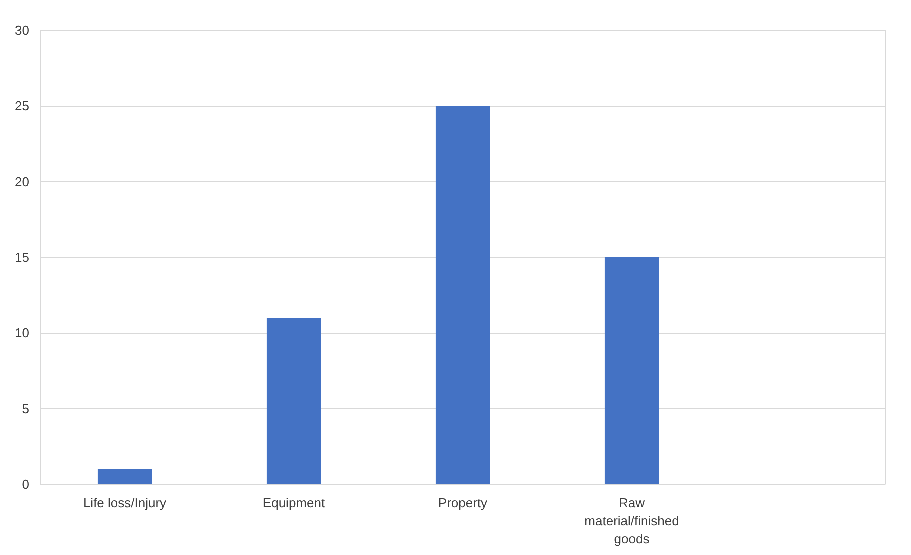 The width and height of the screenshot is (911, 555). What do you see at coordinates (22, 333) in the screenshot?
I see `y-tick-label: 10` at bounding box center [22, 333].